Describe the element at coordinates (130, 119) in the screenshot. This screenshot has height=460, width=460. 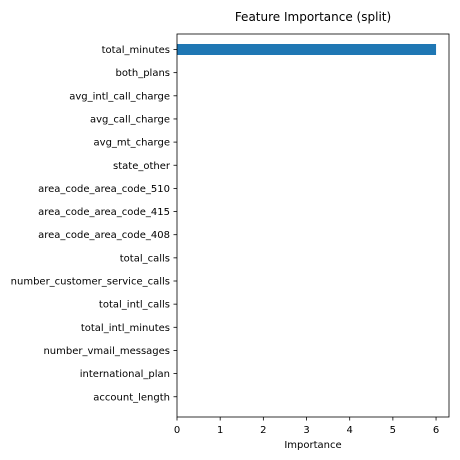
I see `y-tick-label-avg-call-charge: avg_call_charge` at that location.